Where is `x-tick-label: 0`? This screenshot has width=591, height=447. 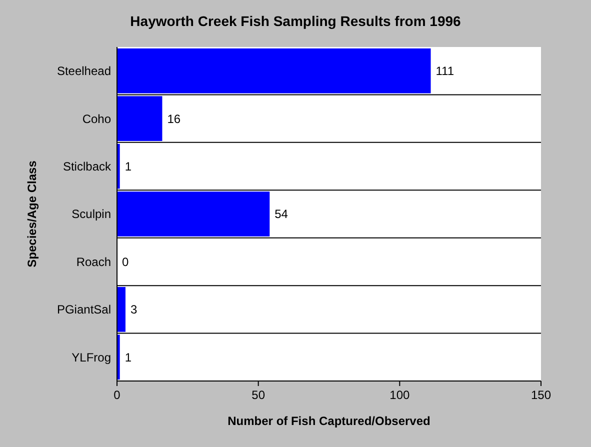 x-tick-label: 0 is located at coordinates (117, 395).